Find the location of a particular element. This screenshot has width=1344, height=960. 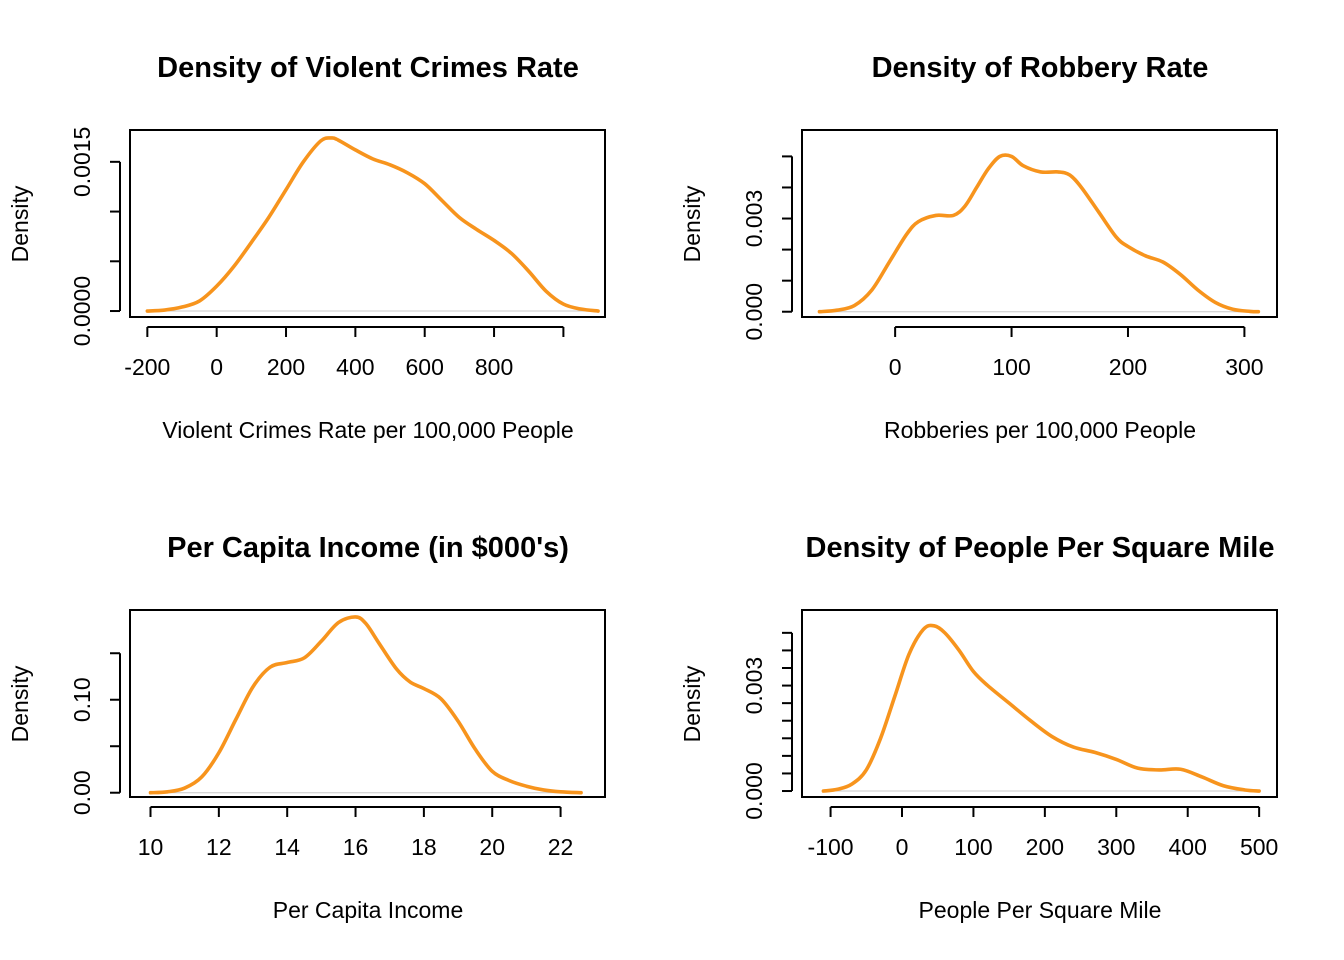

panel-title: Per Capita Income (in $000's) is located at coordinates (368, 548).